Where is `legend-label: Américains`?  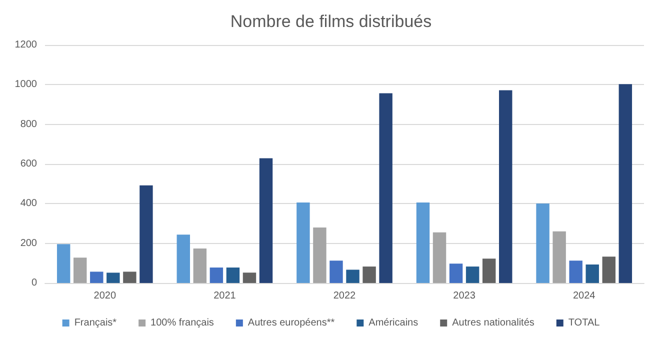 legend-label: Américains is located at coordinates (393, 323).